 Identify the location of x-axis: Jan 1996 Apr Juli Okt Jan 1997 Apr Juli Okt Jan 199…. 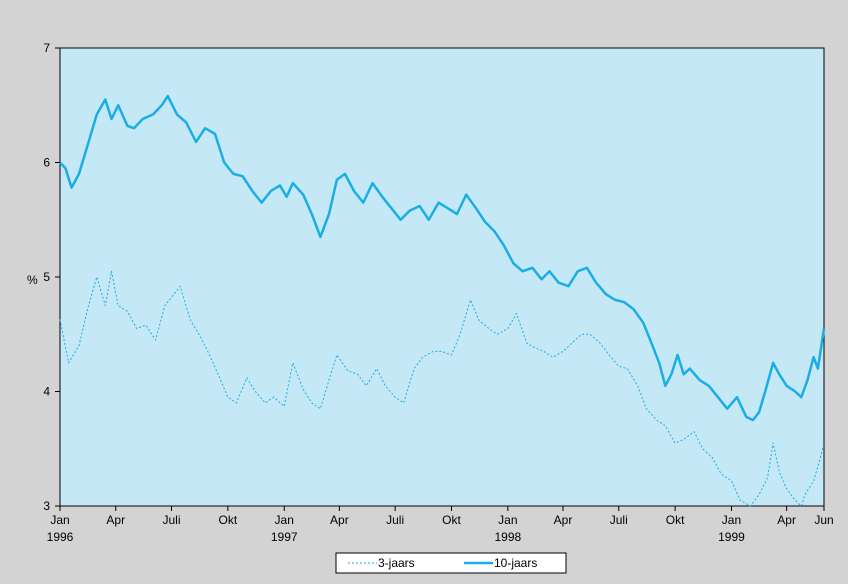
(440, 525).